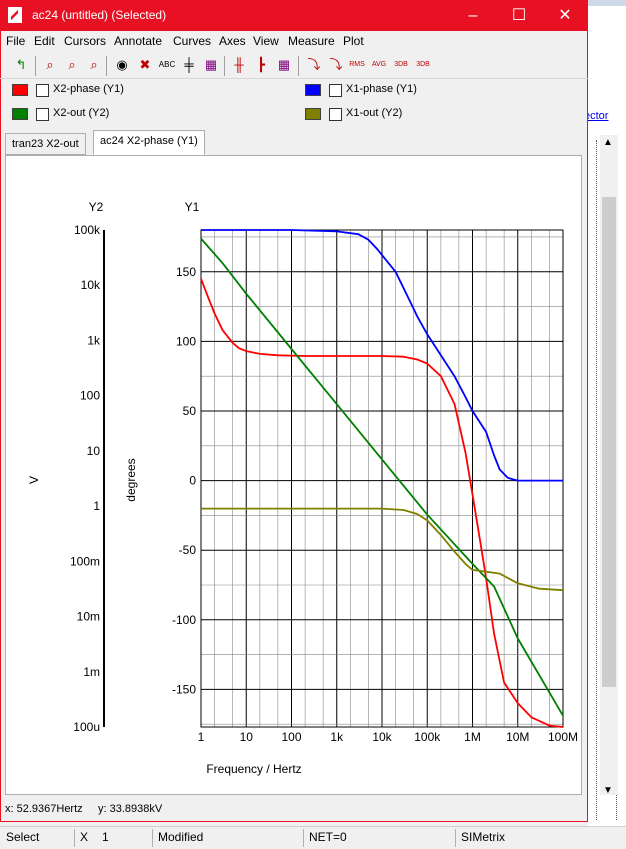 The width and height of the screenshot is (626, 849). What do you see at coordinates (314, 64) in the screenshot?
I see `rise-time-icon: ⤵` at bounding box center [314, 64].